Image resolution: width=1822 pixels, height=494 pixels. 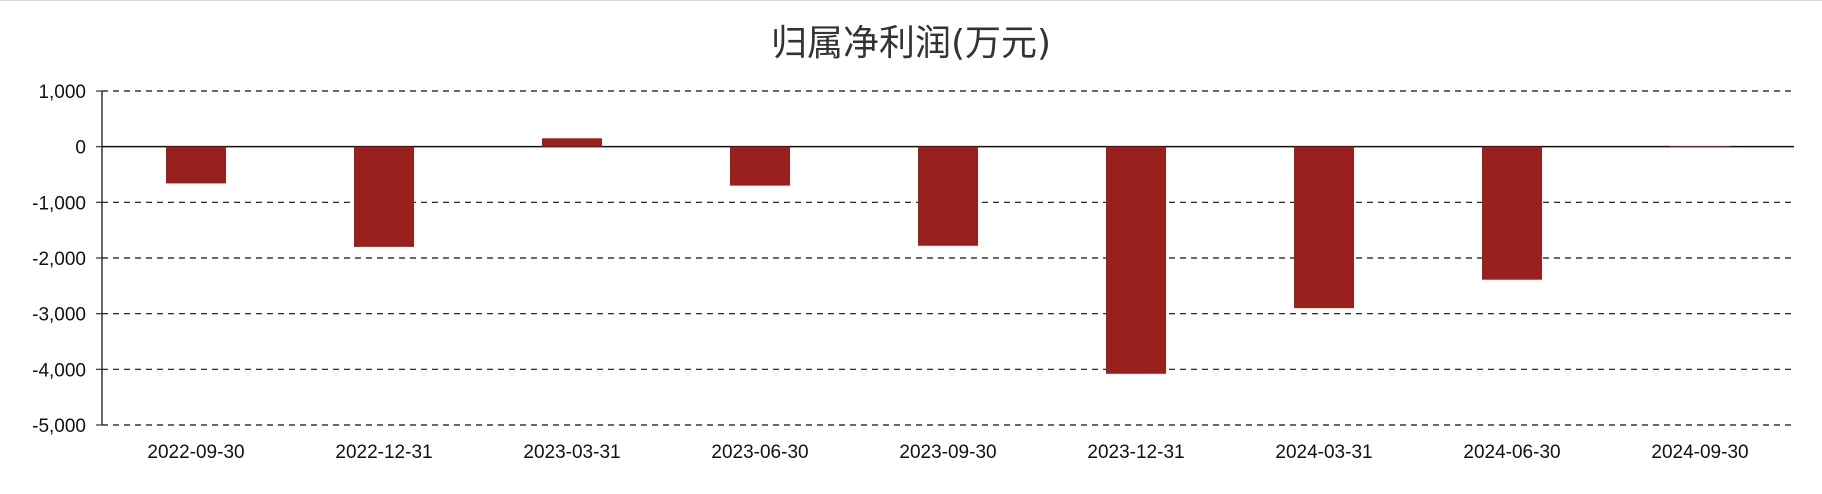 I want to click on x-tick-label: 2022-09-30, so click(x=195, y=452).